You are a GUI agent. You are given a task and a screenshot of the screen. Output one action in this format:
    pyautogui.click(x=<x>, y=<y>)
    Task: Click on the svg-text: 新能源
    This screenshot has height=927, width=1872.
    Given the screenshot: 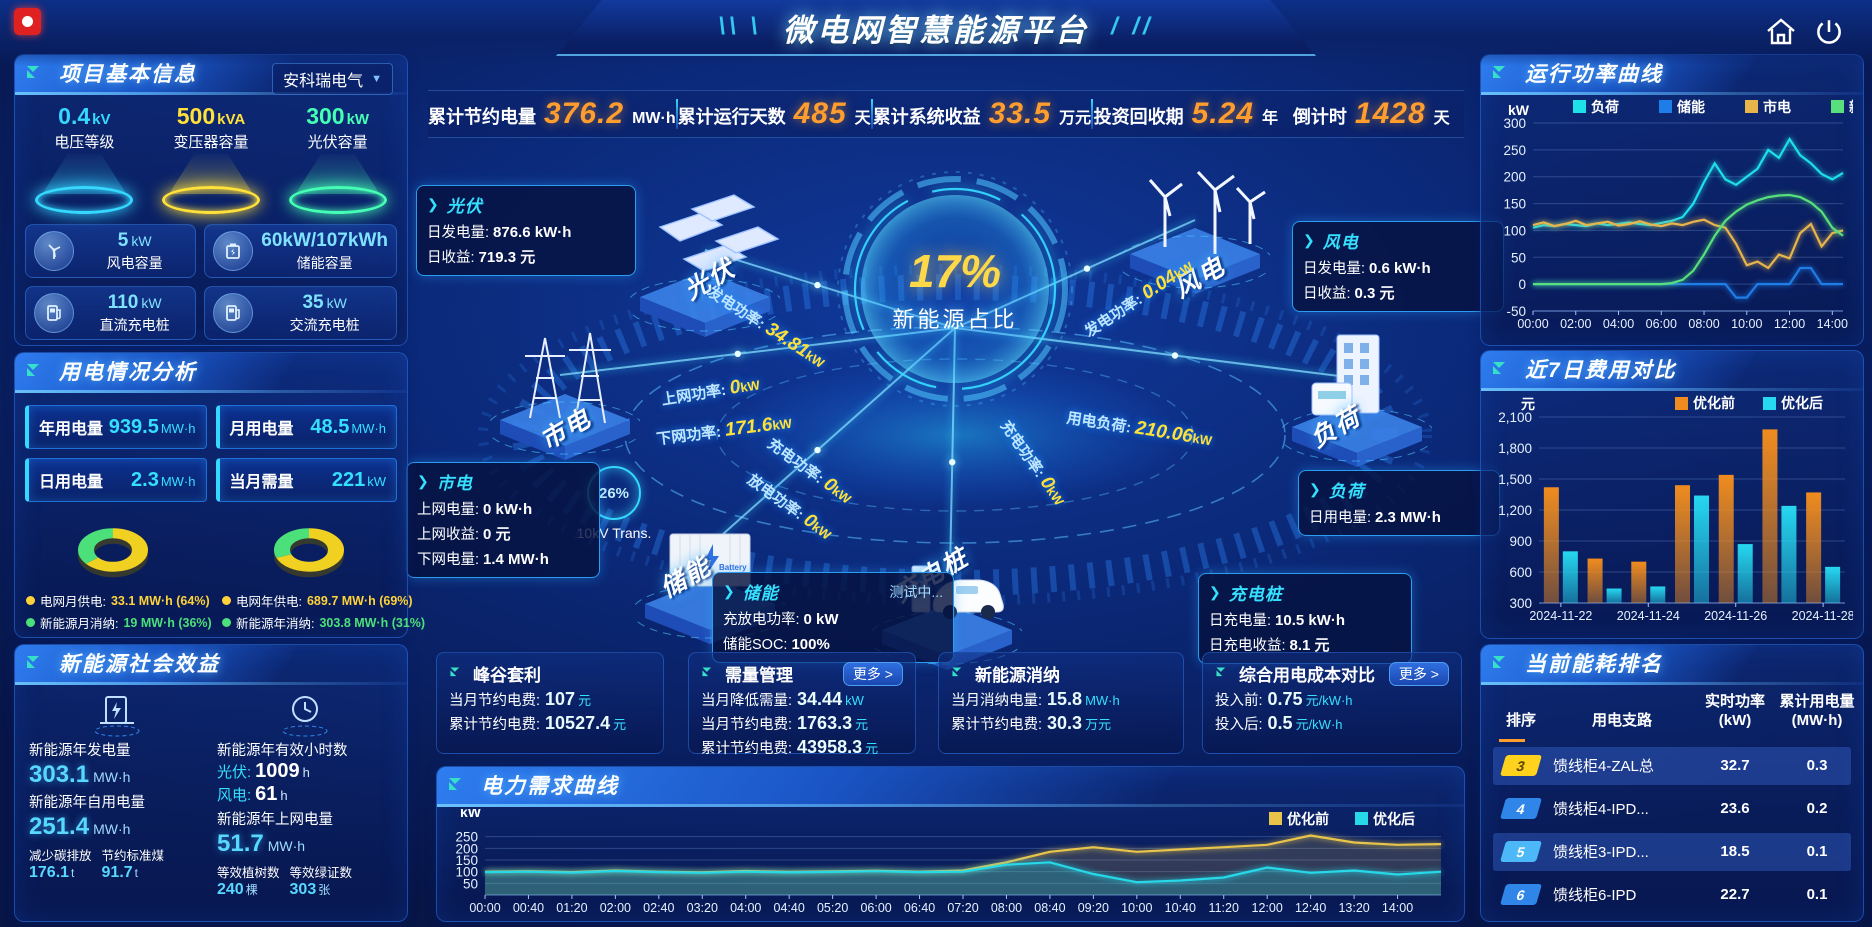 What is the action you would take?
    pyautogui.click(x=1851, y=107)
    